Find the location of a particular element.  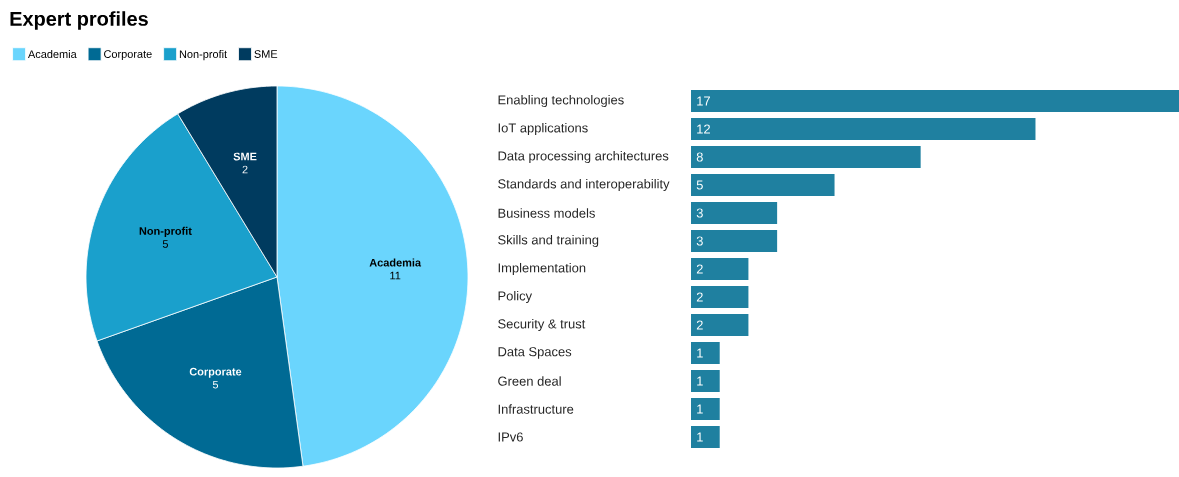

legend-label: SME is located at coordinates (266, 54).